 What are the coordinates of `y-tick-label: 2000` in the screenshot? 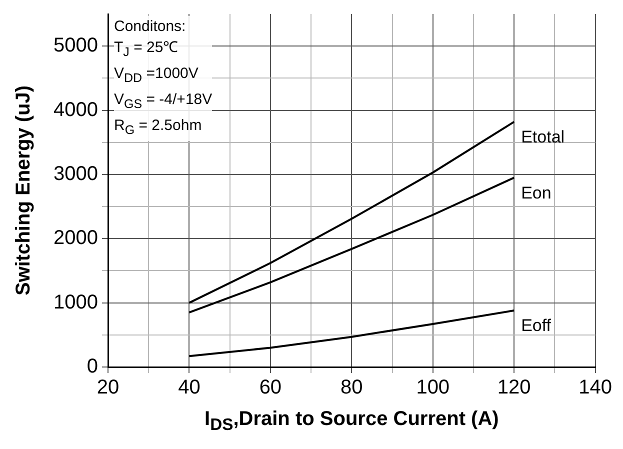 It's located at (76, 238).